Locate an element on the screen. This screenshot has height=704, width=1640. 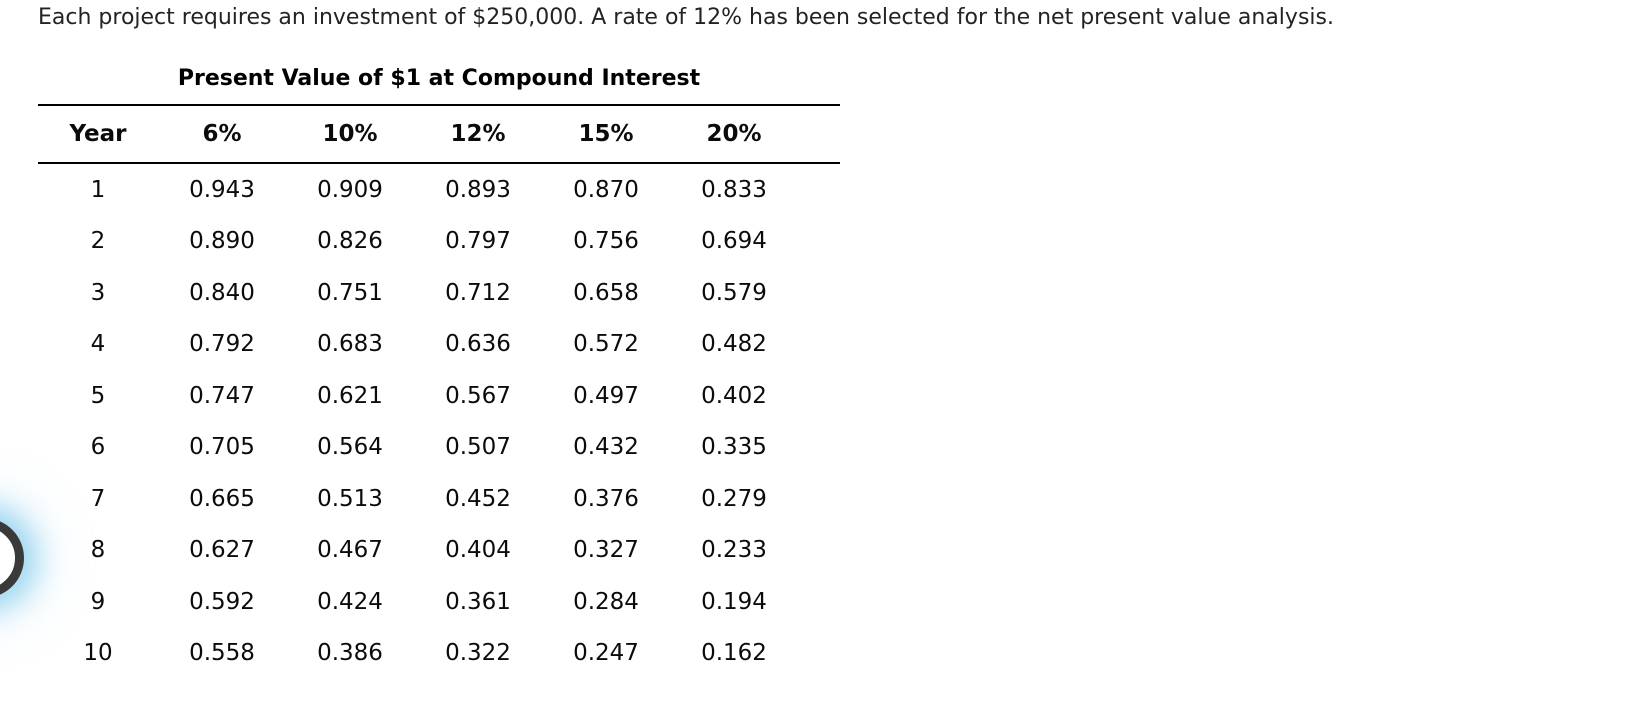
pv-cell: 0.432 is located at coordinates (606, 447).